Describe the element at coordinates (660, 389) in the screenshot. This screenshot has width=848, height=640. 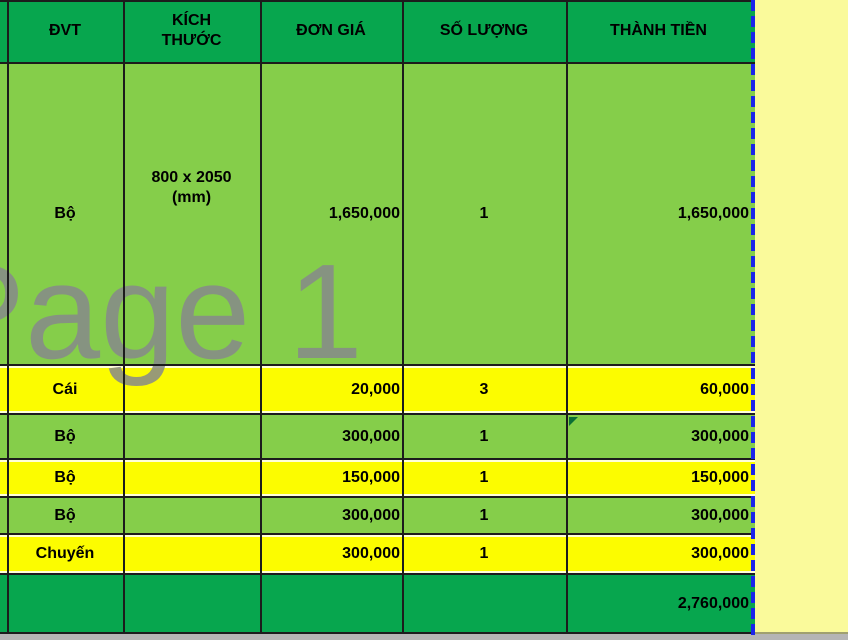
I see `cell-thanh-tien: 60,000` at that location.